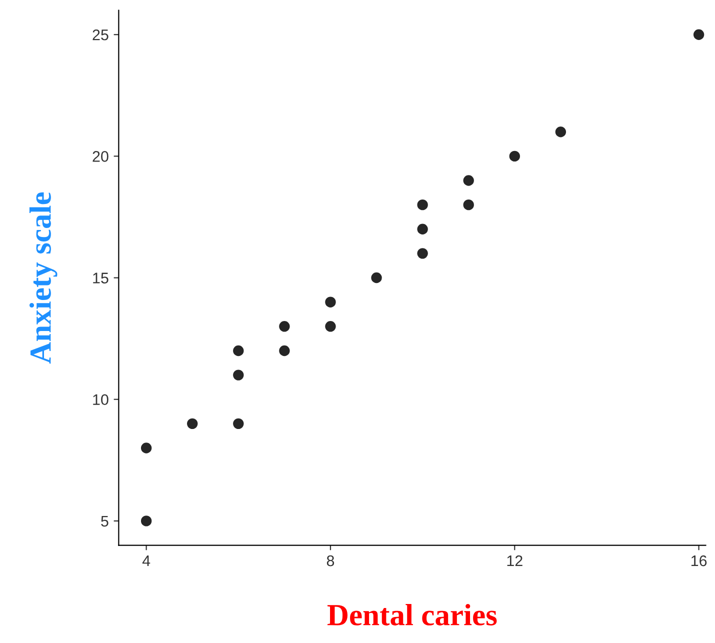 The width and height of the screenshot is (715, 643). What do you see at coordinates (43, 278) in the screenshot?
I see `y-axis-title: Anxiety scale` at bounding box center [43, 278].